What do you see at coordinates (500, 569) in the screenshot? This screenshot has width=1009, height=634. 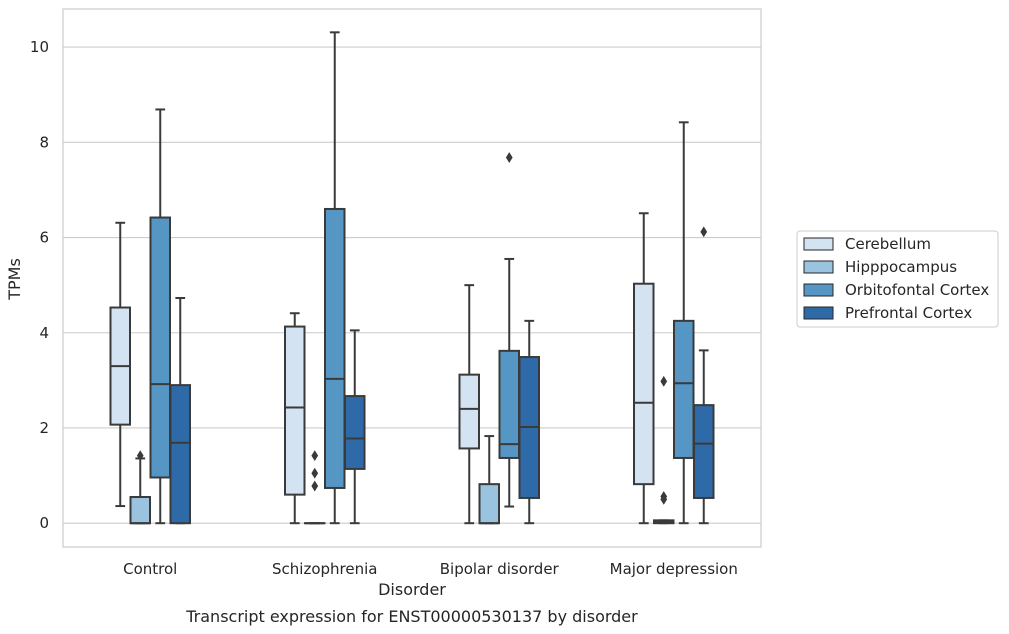 I see `x-tick-label: Bipolar disorder` at bounding box center [500, 569].